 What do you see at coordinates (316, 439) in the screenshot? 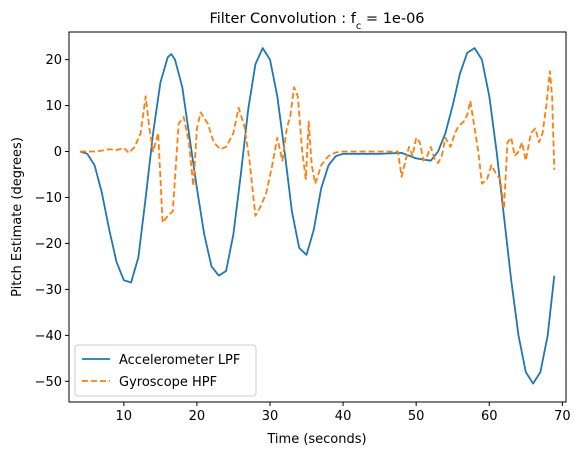
I see `x-axis-label: Time (seconds)` at bounding box center [316, 439].